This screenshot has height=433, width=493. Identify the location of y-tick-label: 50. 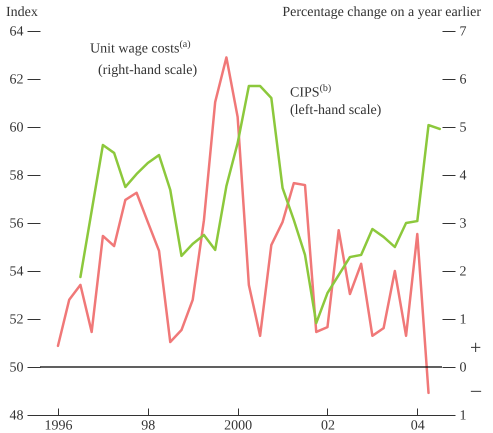
(17, 368).